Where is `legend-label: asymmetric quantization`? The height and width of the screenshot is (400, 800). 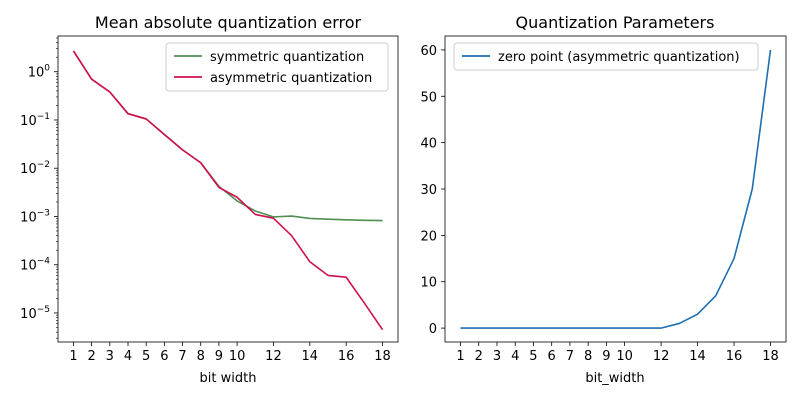
legend-label: asymmetric quantization is located at coordinates (291, 78).